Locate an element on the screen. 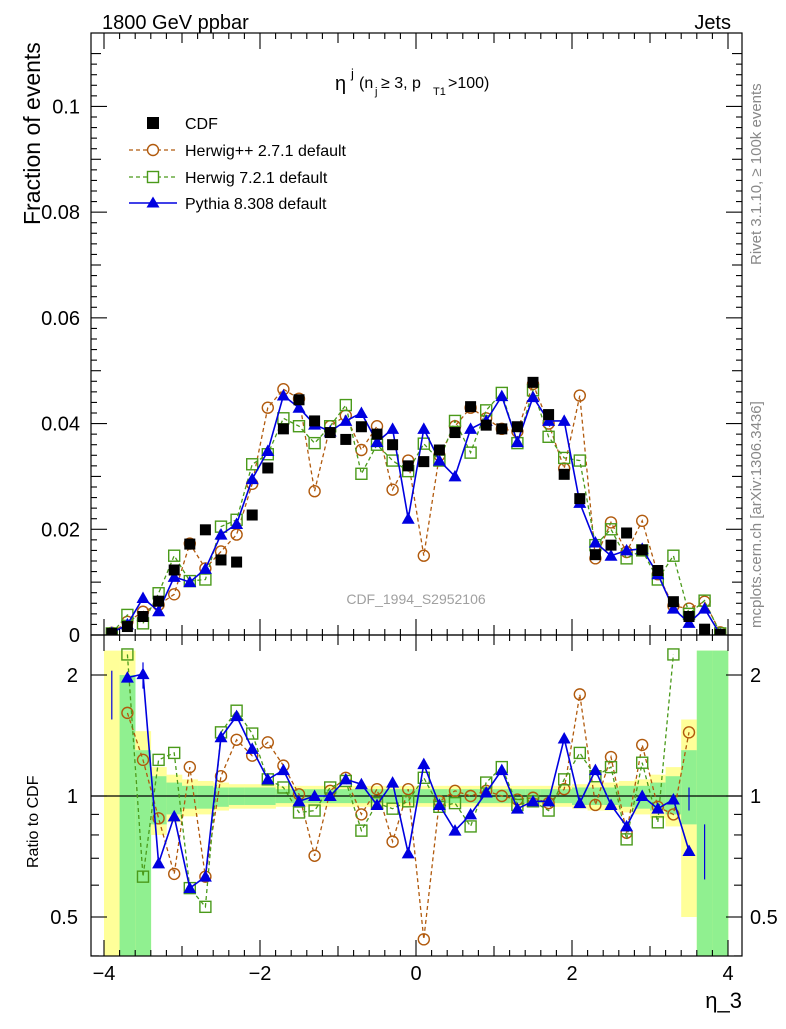 This screenshot has height=1029, width=786. plot-title-cond-close: >100) is located at coordinates (468, 83).